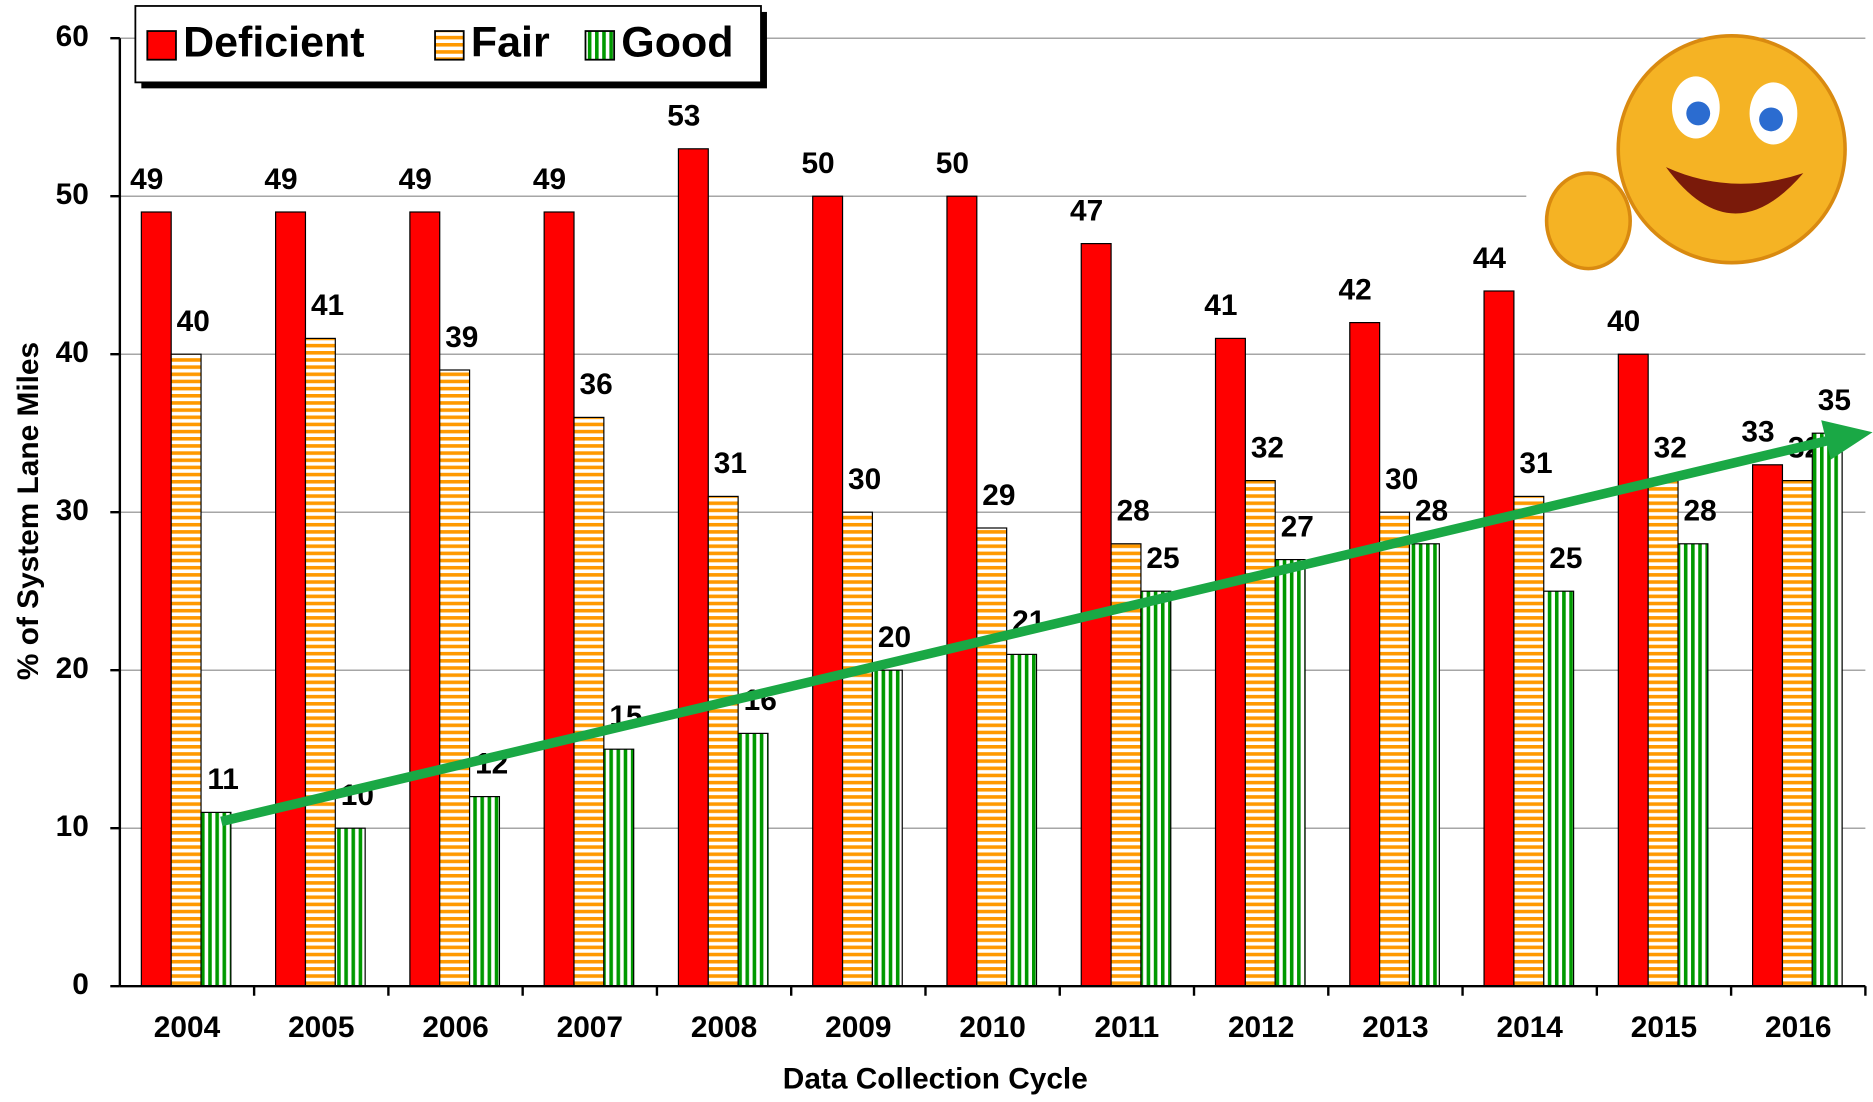  Describe the element at coordinates (590, 1027) in the screenshot. I see `x-tick-label: 2007` at that location.